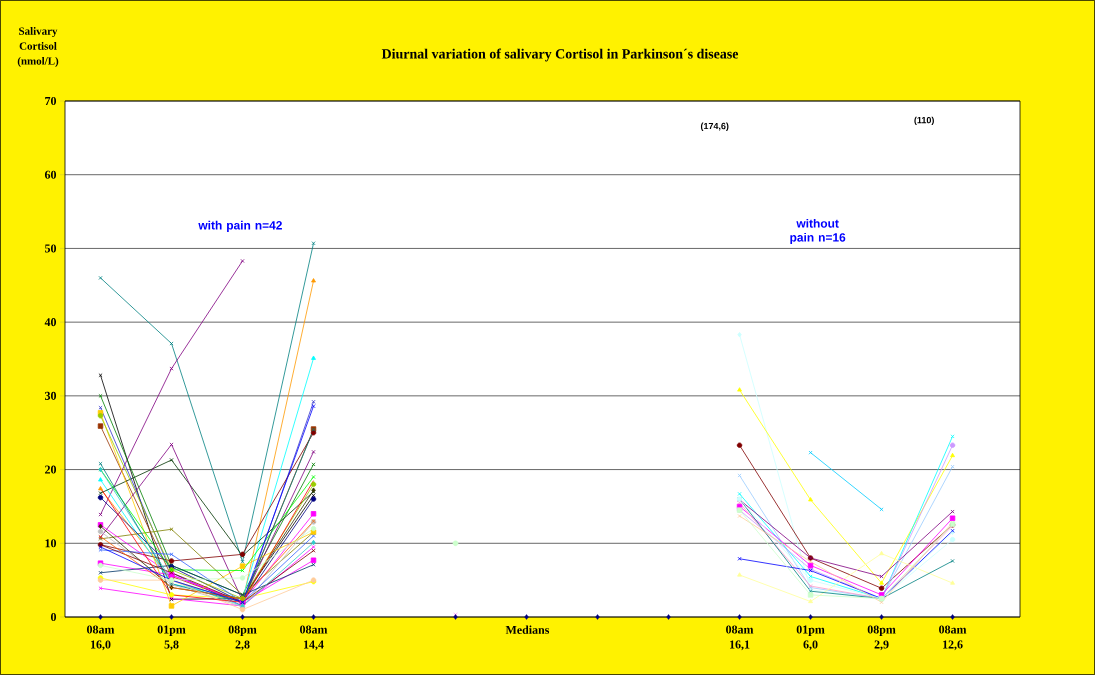 Image resolution: width=1095 pixels, height=675 pixels. Describe the element at coordinates (171, 638) in the screenshot. I see `x-tick-label: 01pm 5,8` at that location.